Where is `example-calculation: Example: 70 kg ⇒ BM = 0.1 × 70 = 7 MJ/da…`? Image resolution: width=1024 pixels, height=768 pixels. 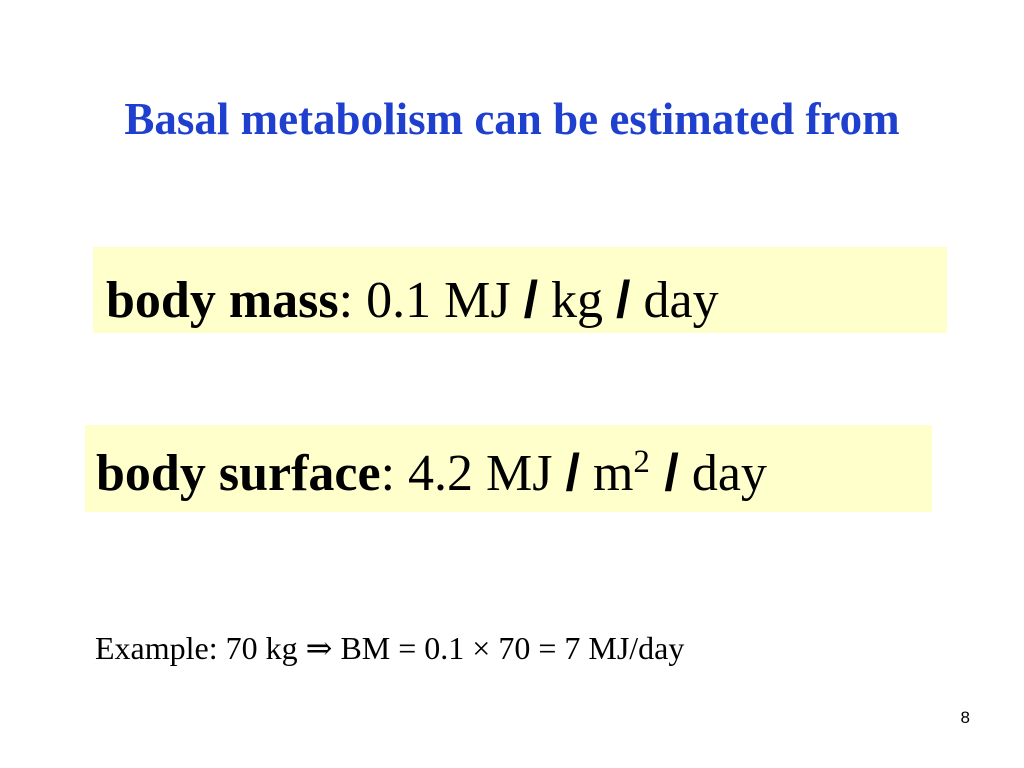 example-calculation: Example: 70 kg ⇒ BM = 0.1 × 70 = 7 MJ/da… is located at coordinates (389, 648).